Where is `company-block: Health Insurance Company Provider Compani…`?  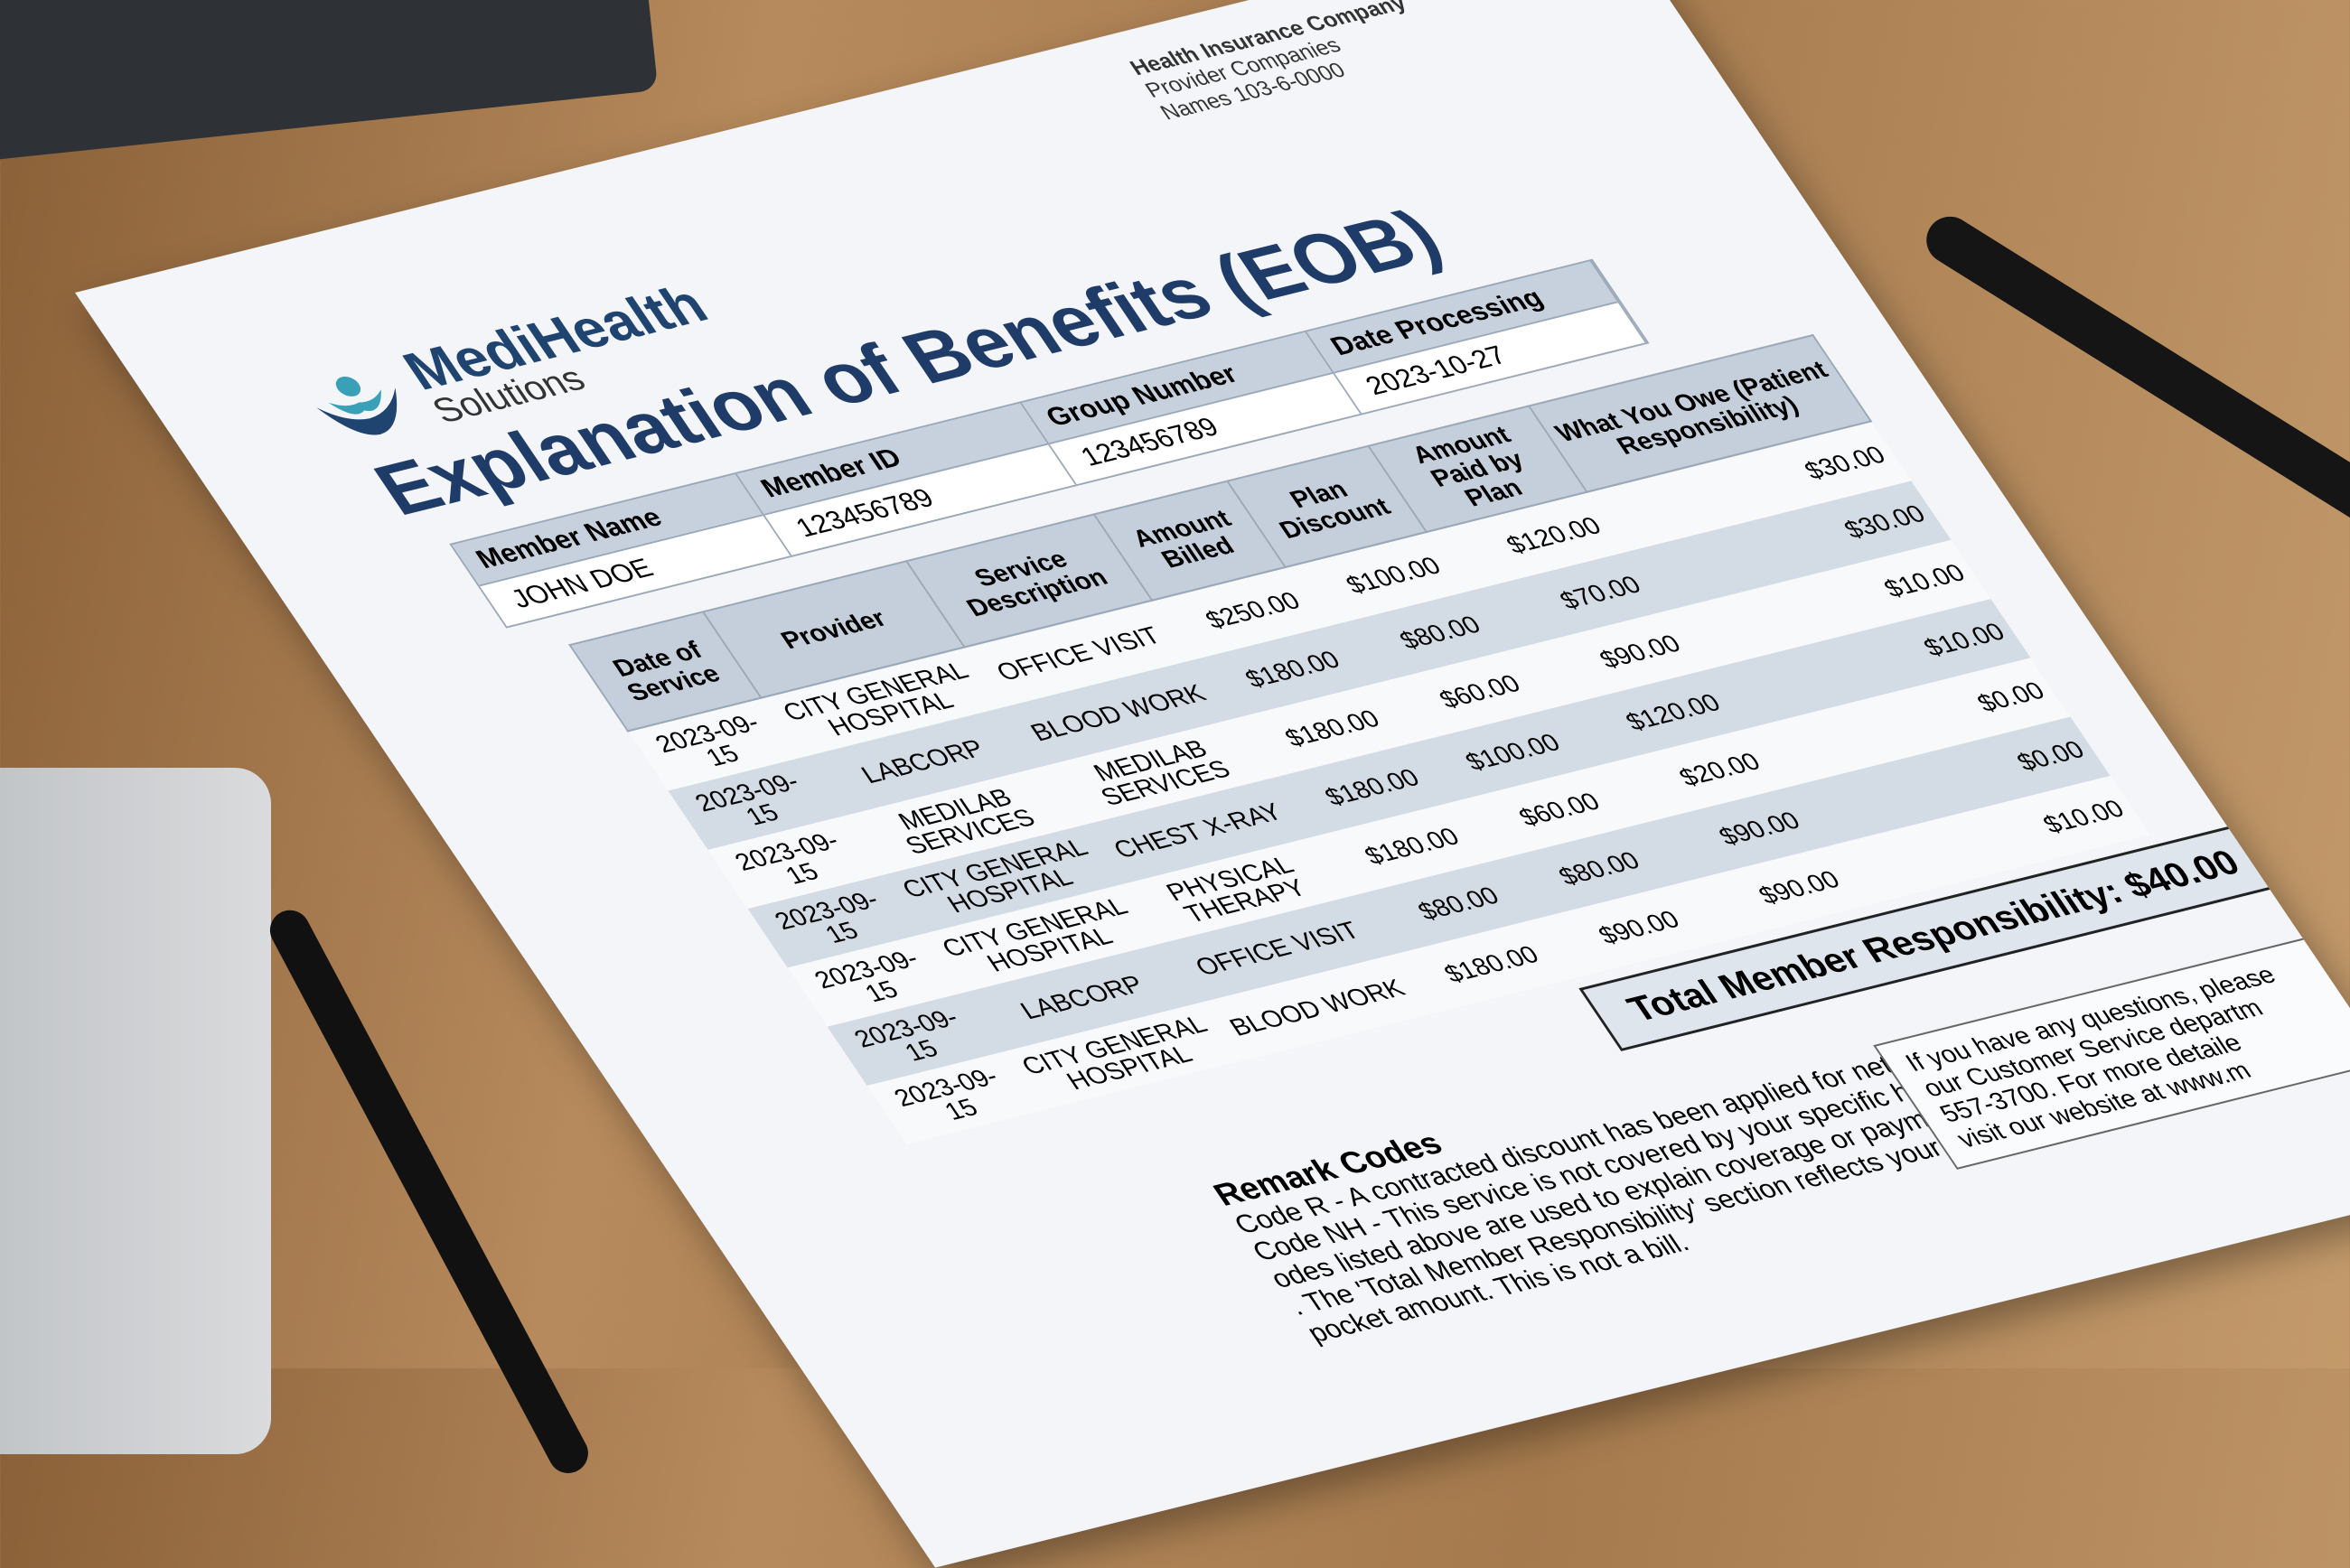
company-block: Health Insurance Company Provider Compani… is located at coordinates (1284, 63).